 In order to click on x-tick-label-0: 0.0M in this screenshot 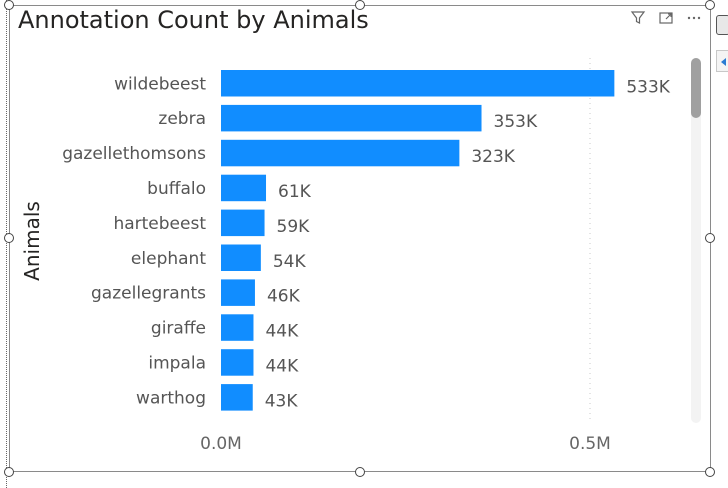, I will do `click(221, 444)`.